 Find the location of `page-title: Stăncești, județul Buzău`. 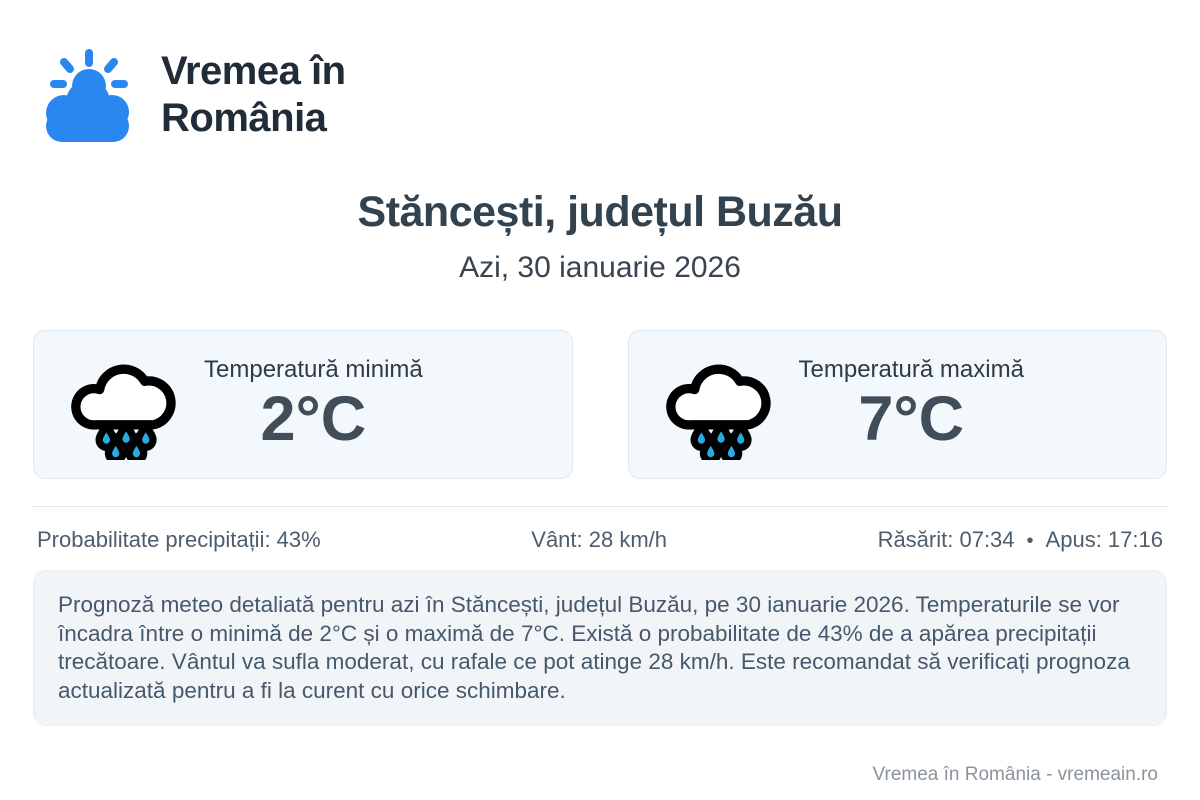

page-title: Stăncești, județul Buzău is located at coordinates (600, 212).